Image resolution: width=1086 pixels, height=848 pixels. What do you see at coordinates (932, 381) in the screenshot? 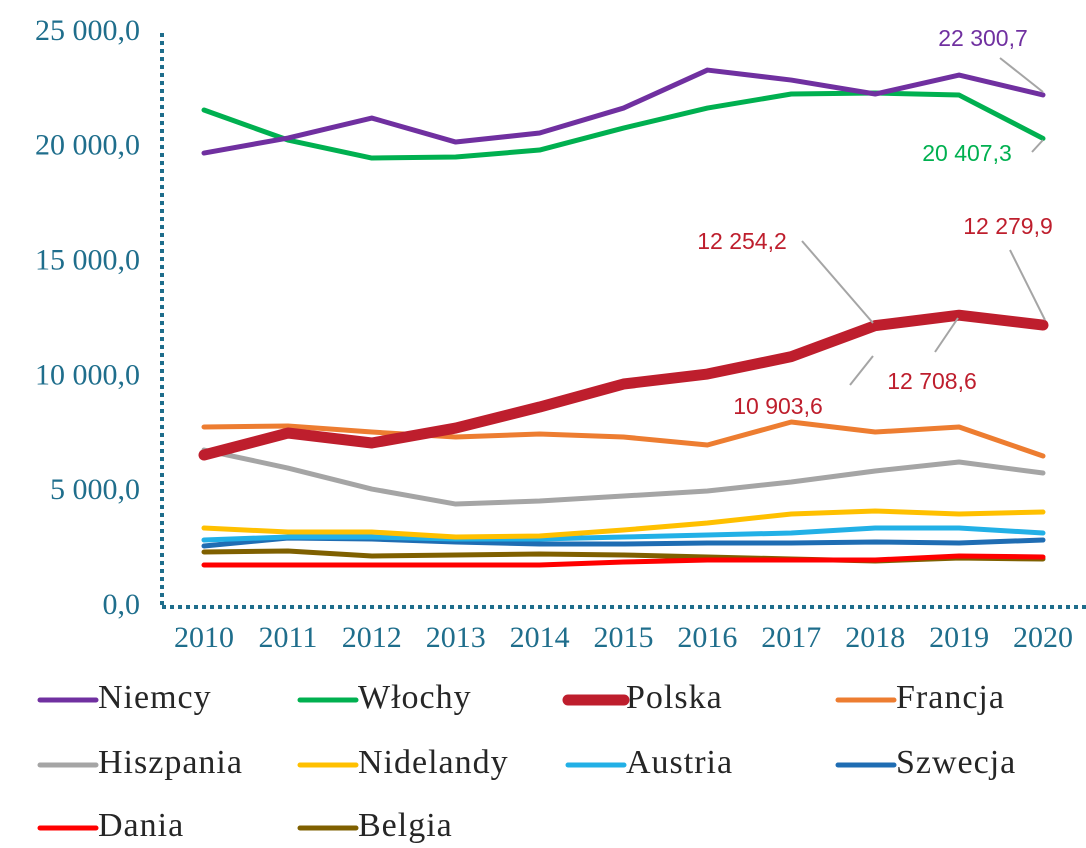
I see `data-label: 12 708,6` at bounding box center [932, 381].